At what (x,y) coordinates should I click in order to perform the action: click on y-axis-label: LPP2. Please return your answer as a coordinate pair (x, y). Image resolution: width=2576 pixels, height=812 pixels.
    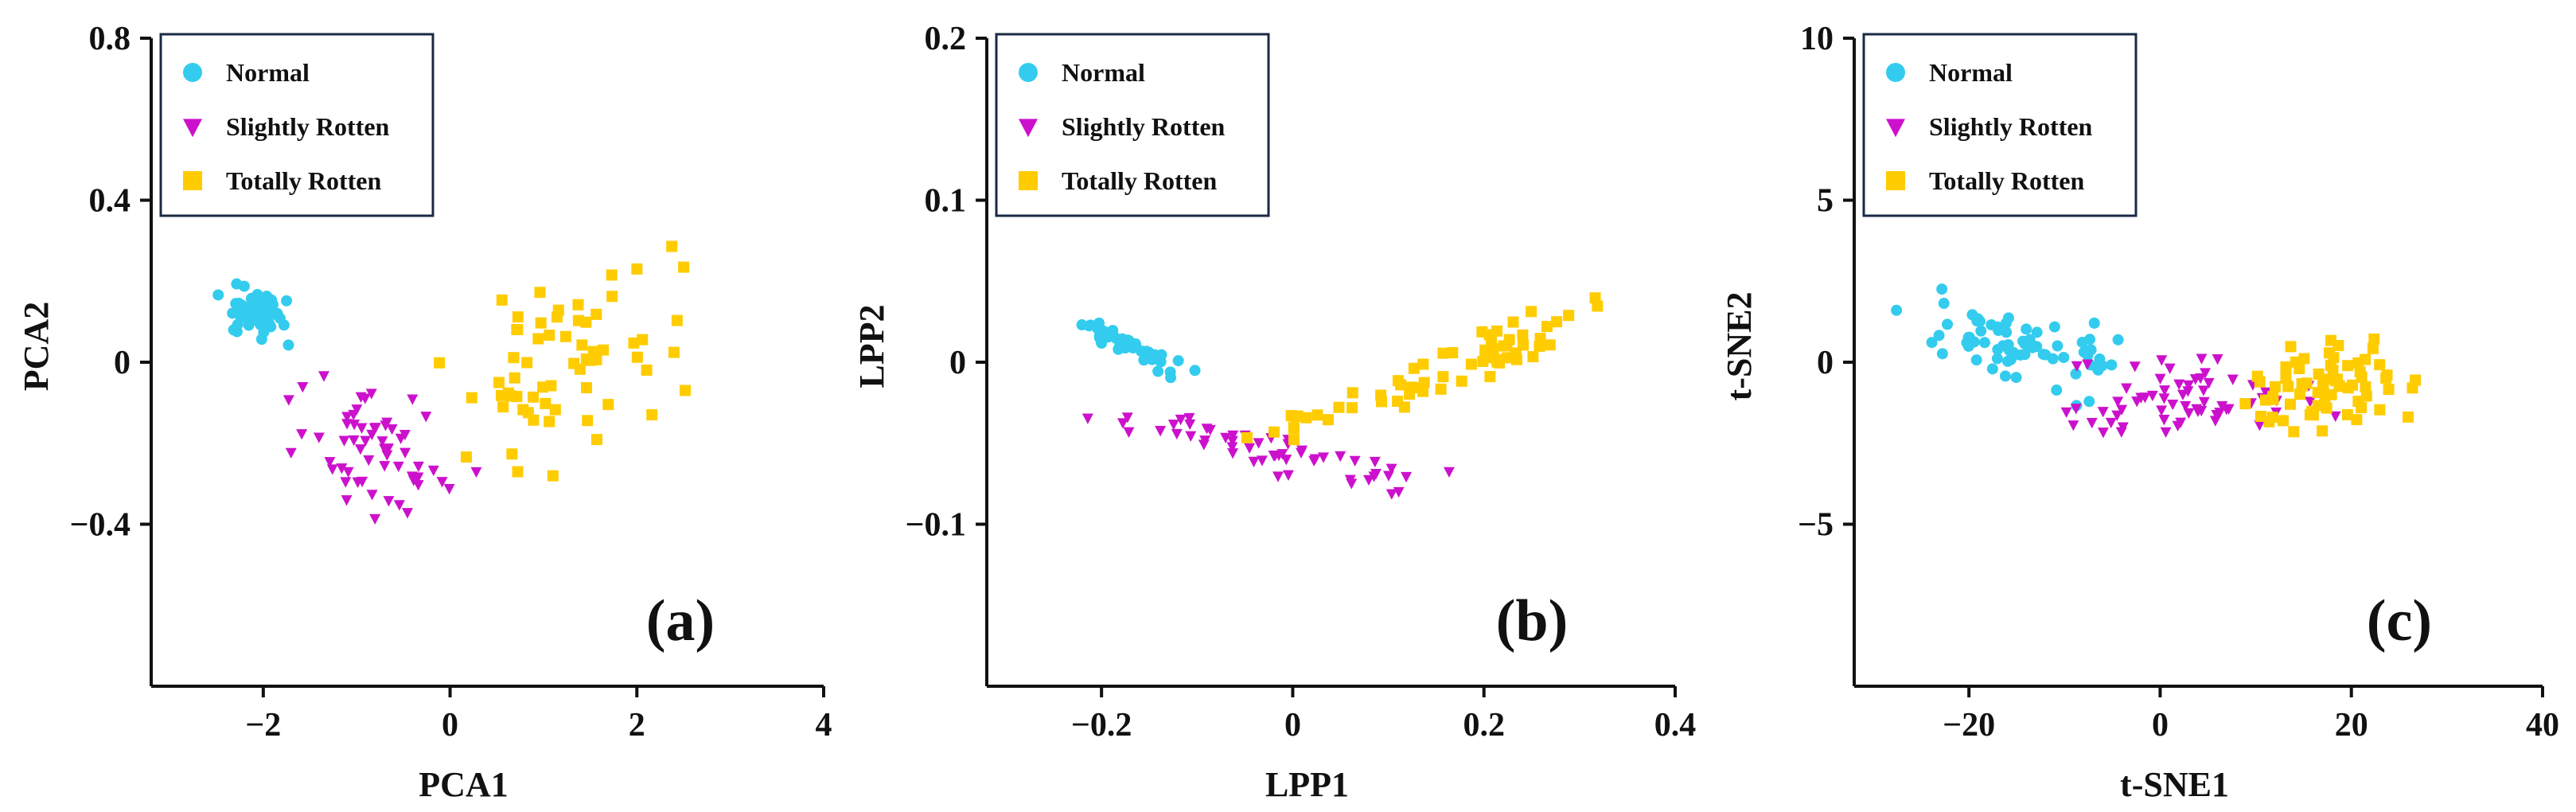
    Looking at the image, I should click on (872, 346).